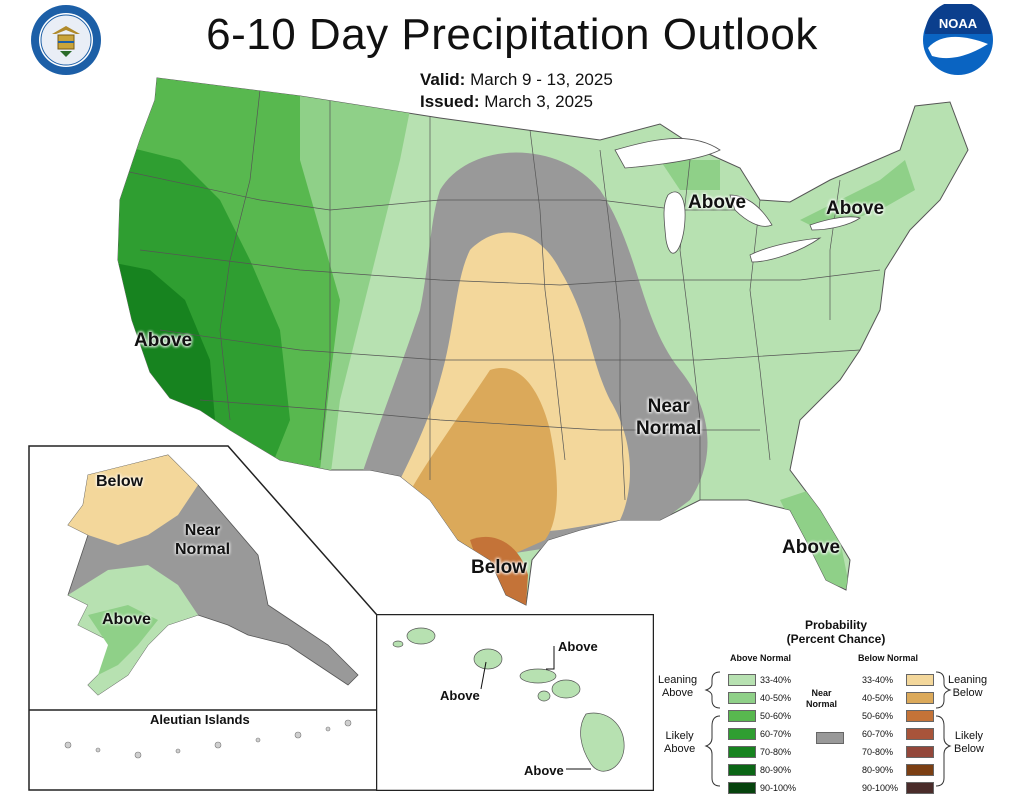  Describe the element at coordinates (450, 101) in the screenshot. I see `issued-label: Issued:` at that location.